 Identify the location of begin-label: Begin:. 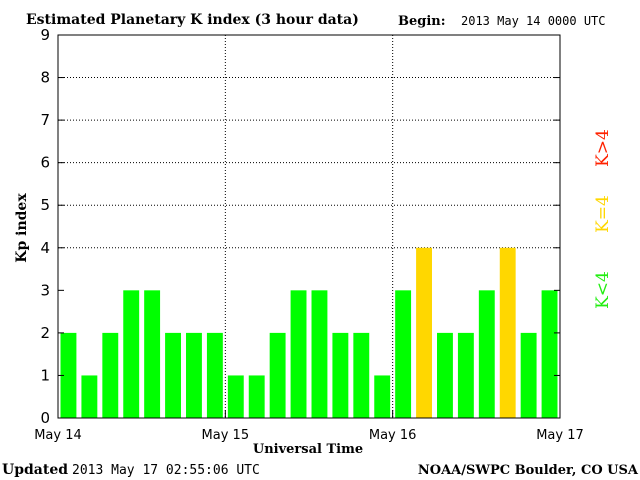
(422, 21).